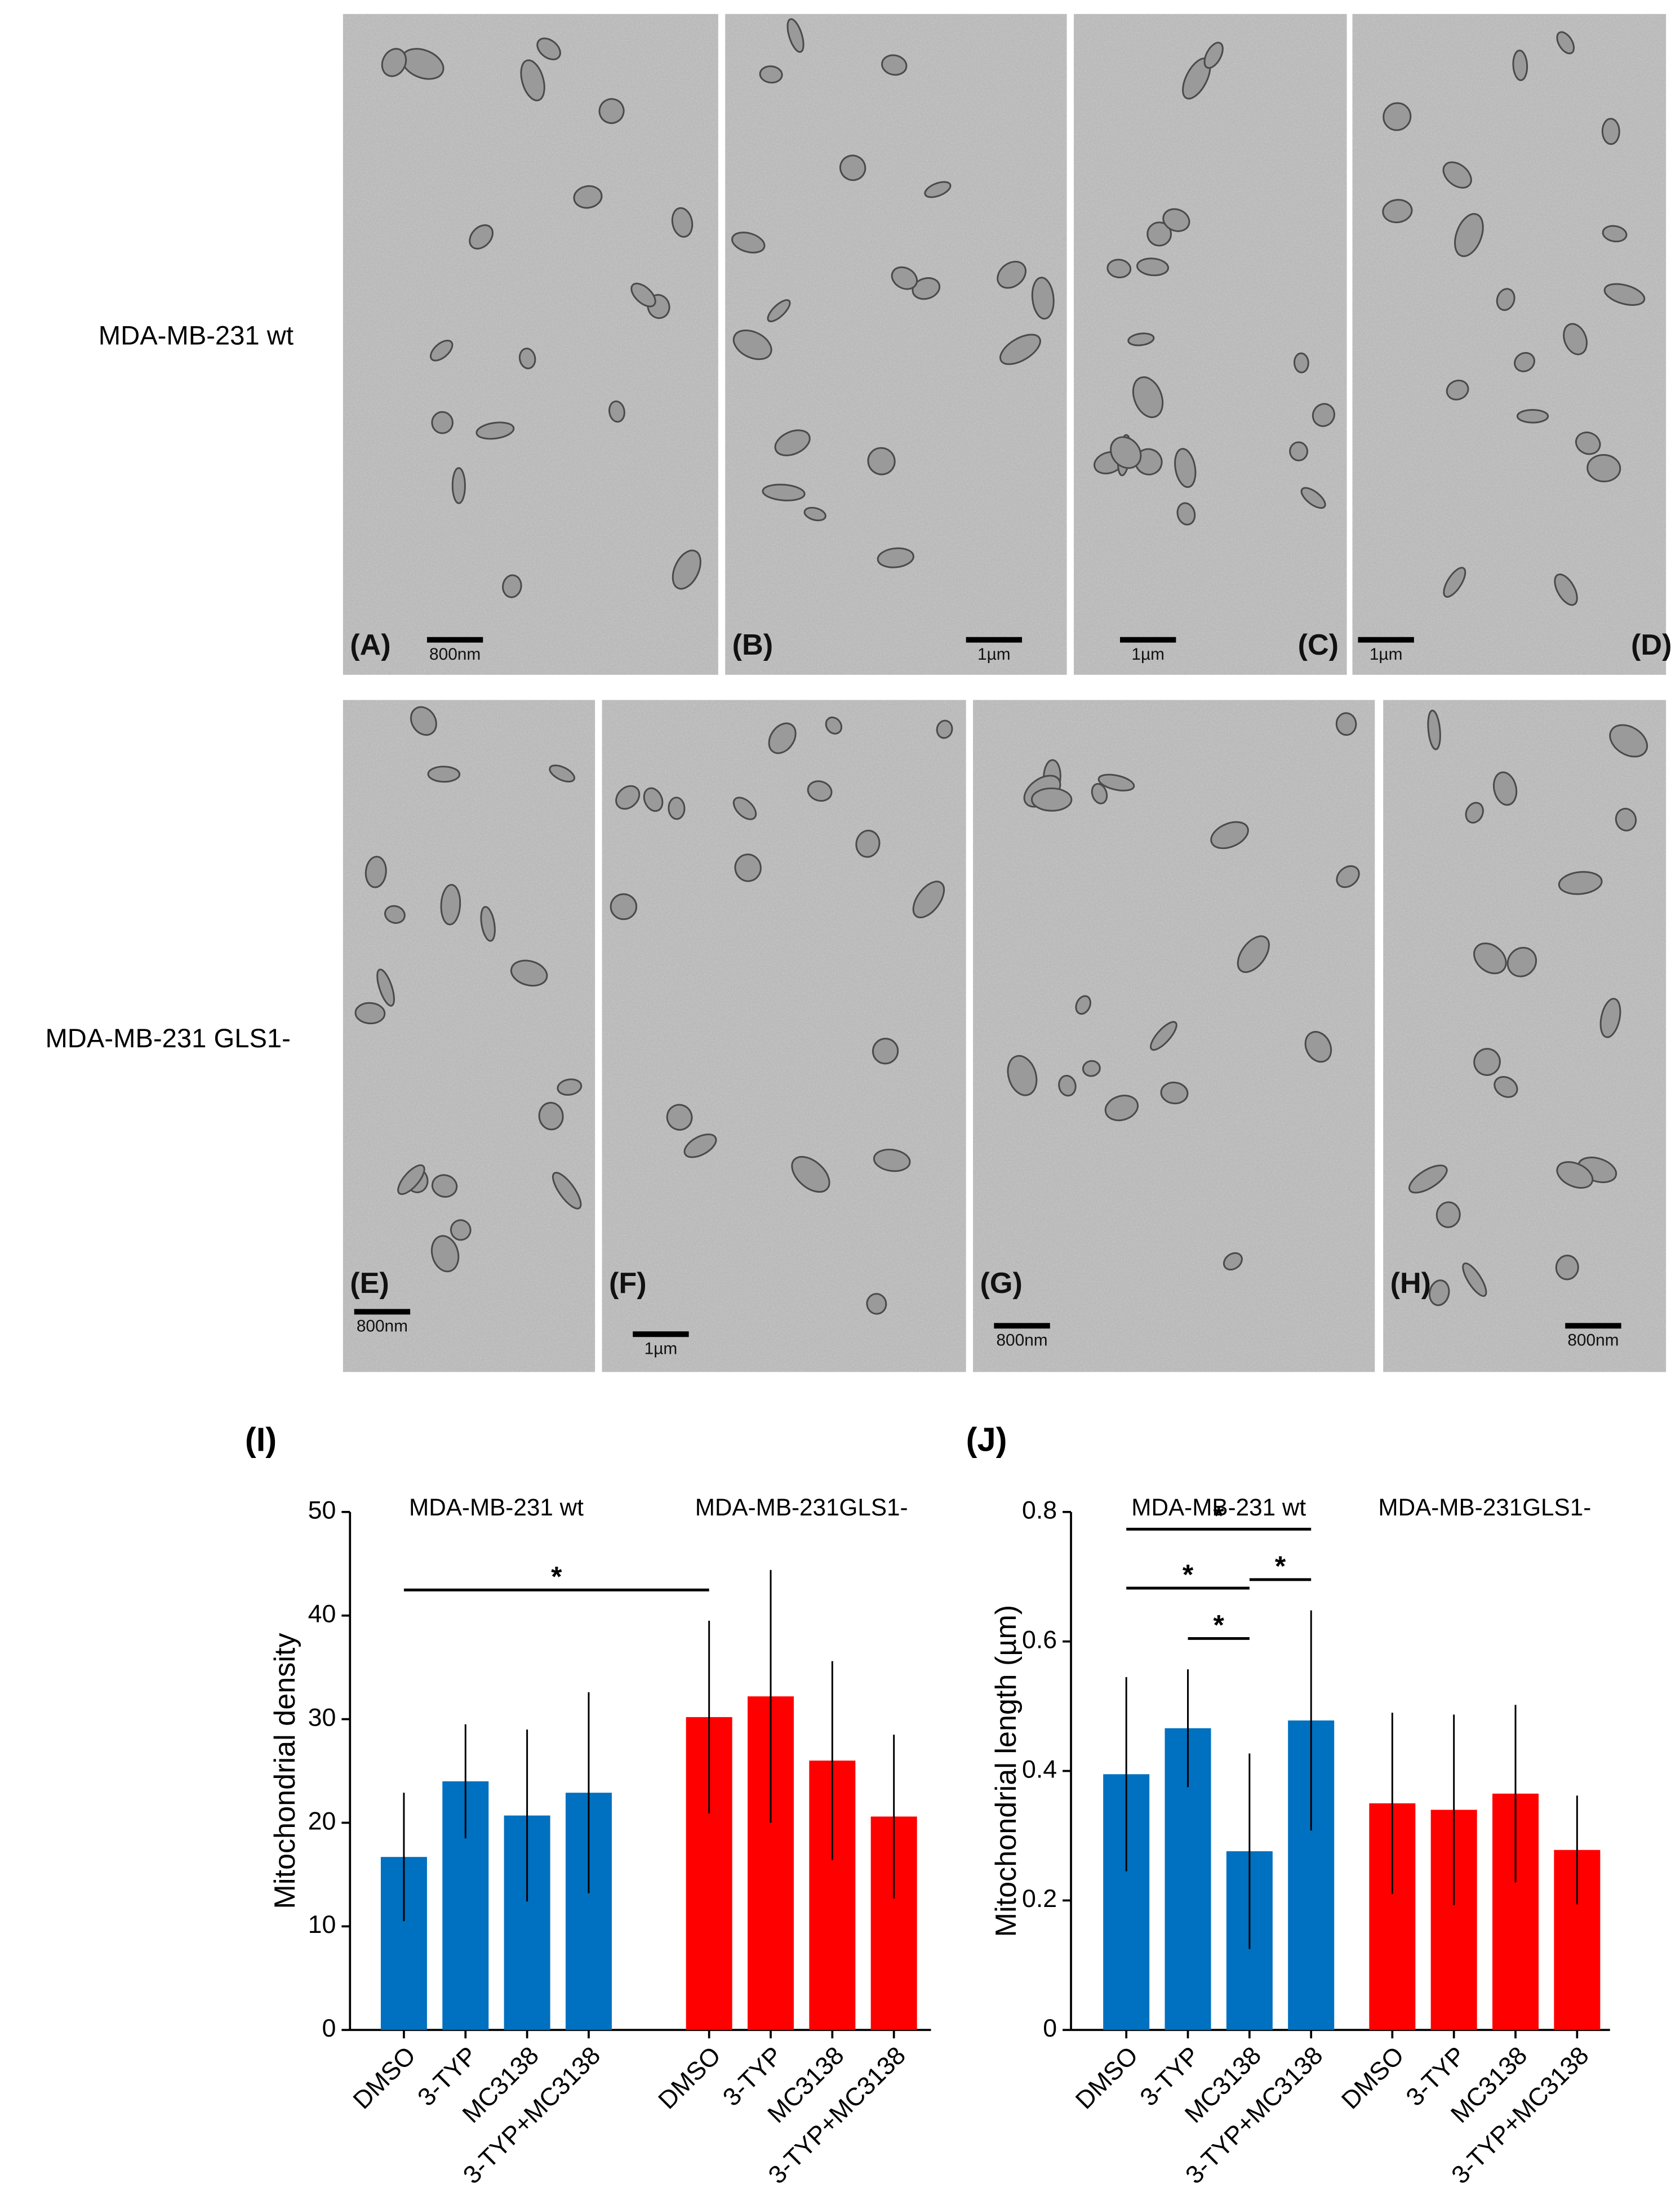 This screenshot has width=1680, height=2196. Describe the element at coordinates (261, 1439) in the screenshot. I see `panel-label: (I)` at that location.